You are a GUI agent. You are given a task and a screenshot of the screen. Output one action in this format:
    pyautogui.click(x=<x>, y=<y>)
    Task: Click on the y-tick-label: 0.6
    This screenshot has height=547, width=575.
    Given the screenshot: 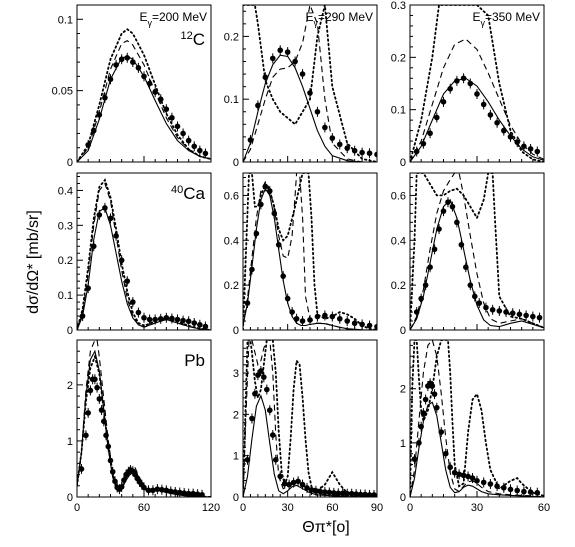 What is the action you would take?
    pyautogui.click(x=398, y=196)
    